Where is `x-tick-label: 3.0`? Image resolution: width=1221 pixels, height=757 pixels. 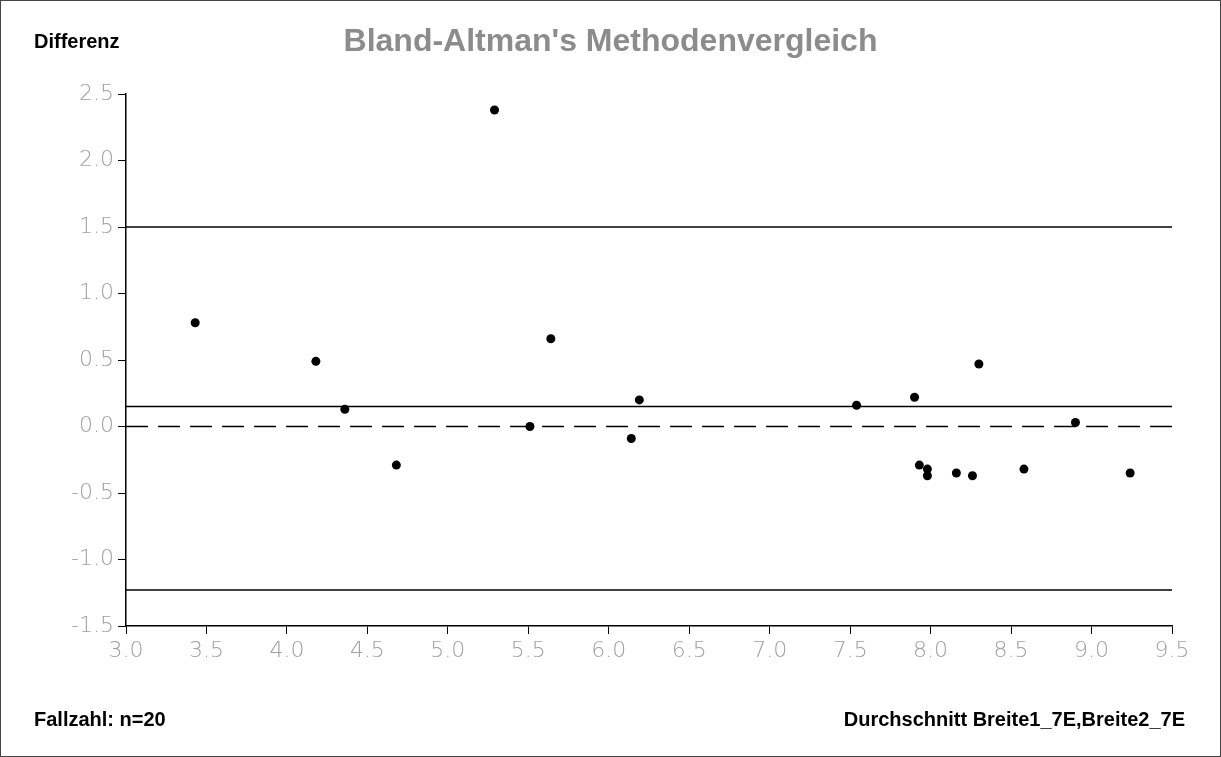
x-tick-label: 3.0 is located at coordinates (126, 649).